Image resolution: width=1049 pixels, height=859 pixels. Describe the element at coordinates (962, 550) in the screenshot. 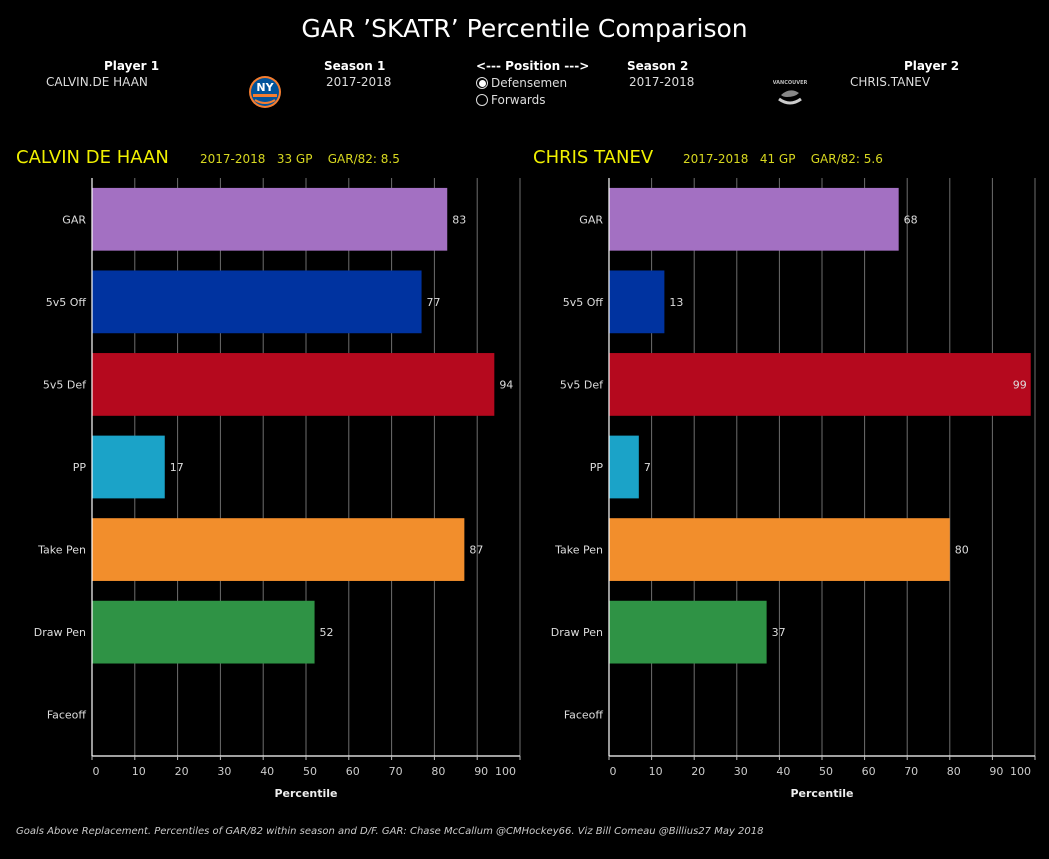

I see `bar-value-label: 80` at that location.